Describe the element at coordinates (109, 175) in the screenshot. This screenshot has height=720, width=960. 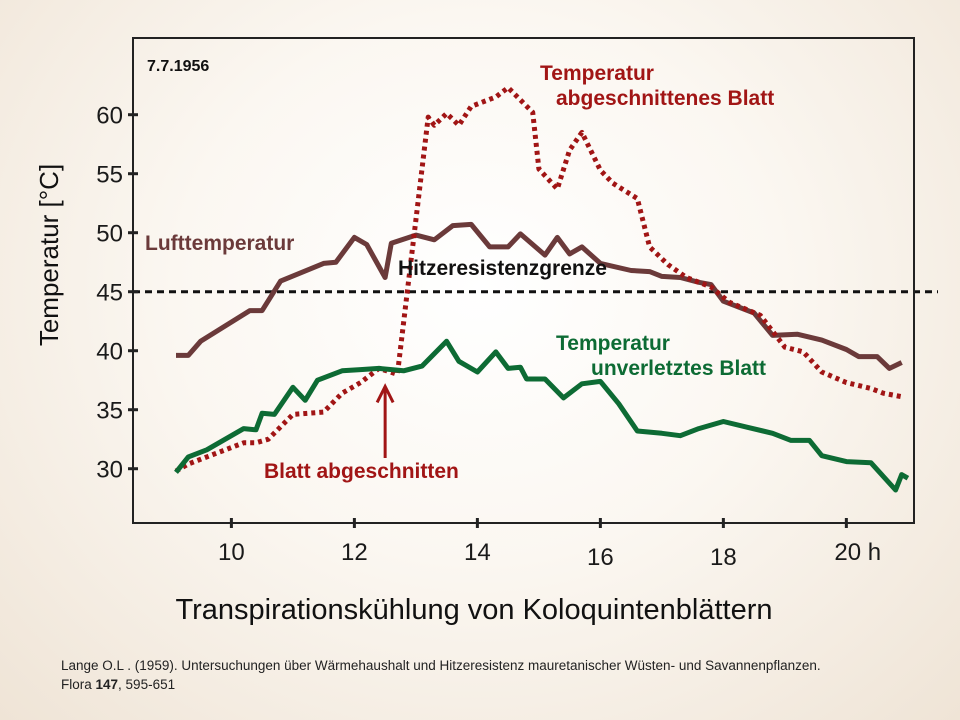
I see `y-tick-label: 55` at that location.